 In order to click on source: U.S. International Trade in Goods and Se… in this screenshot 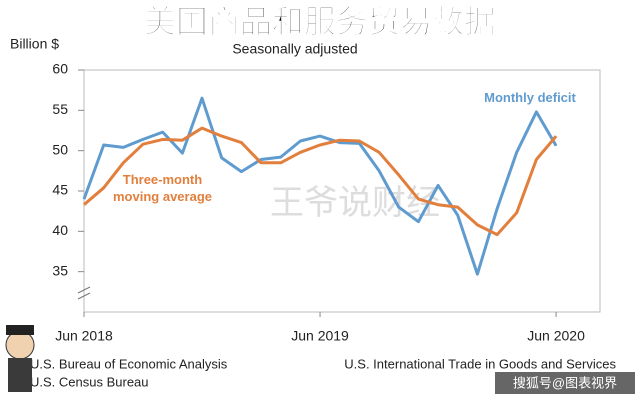, I will do `click(480, 363)`.